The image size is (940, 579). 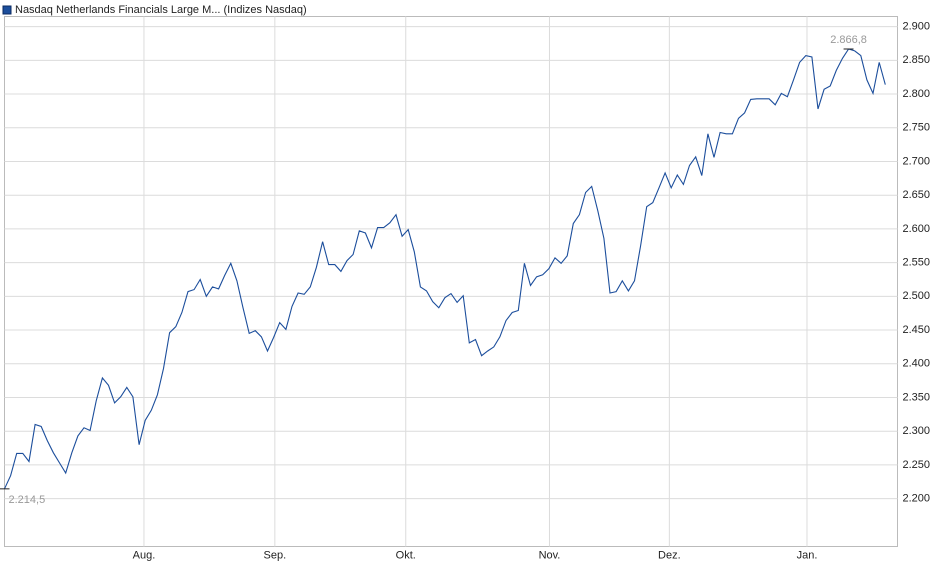 I want to click on y-tick-label: 2.600, so click(x=917, y=229).